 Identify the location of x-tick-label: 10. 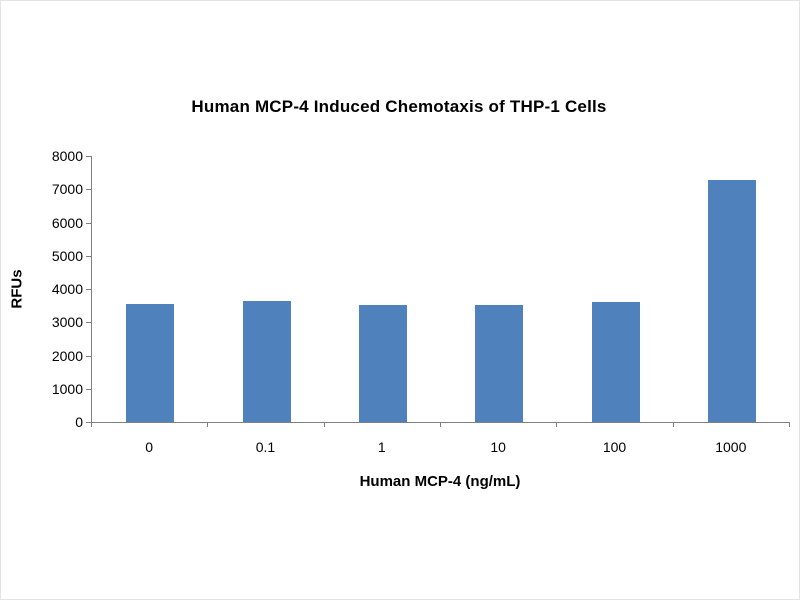
(498, 447).